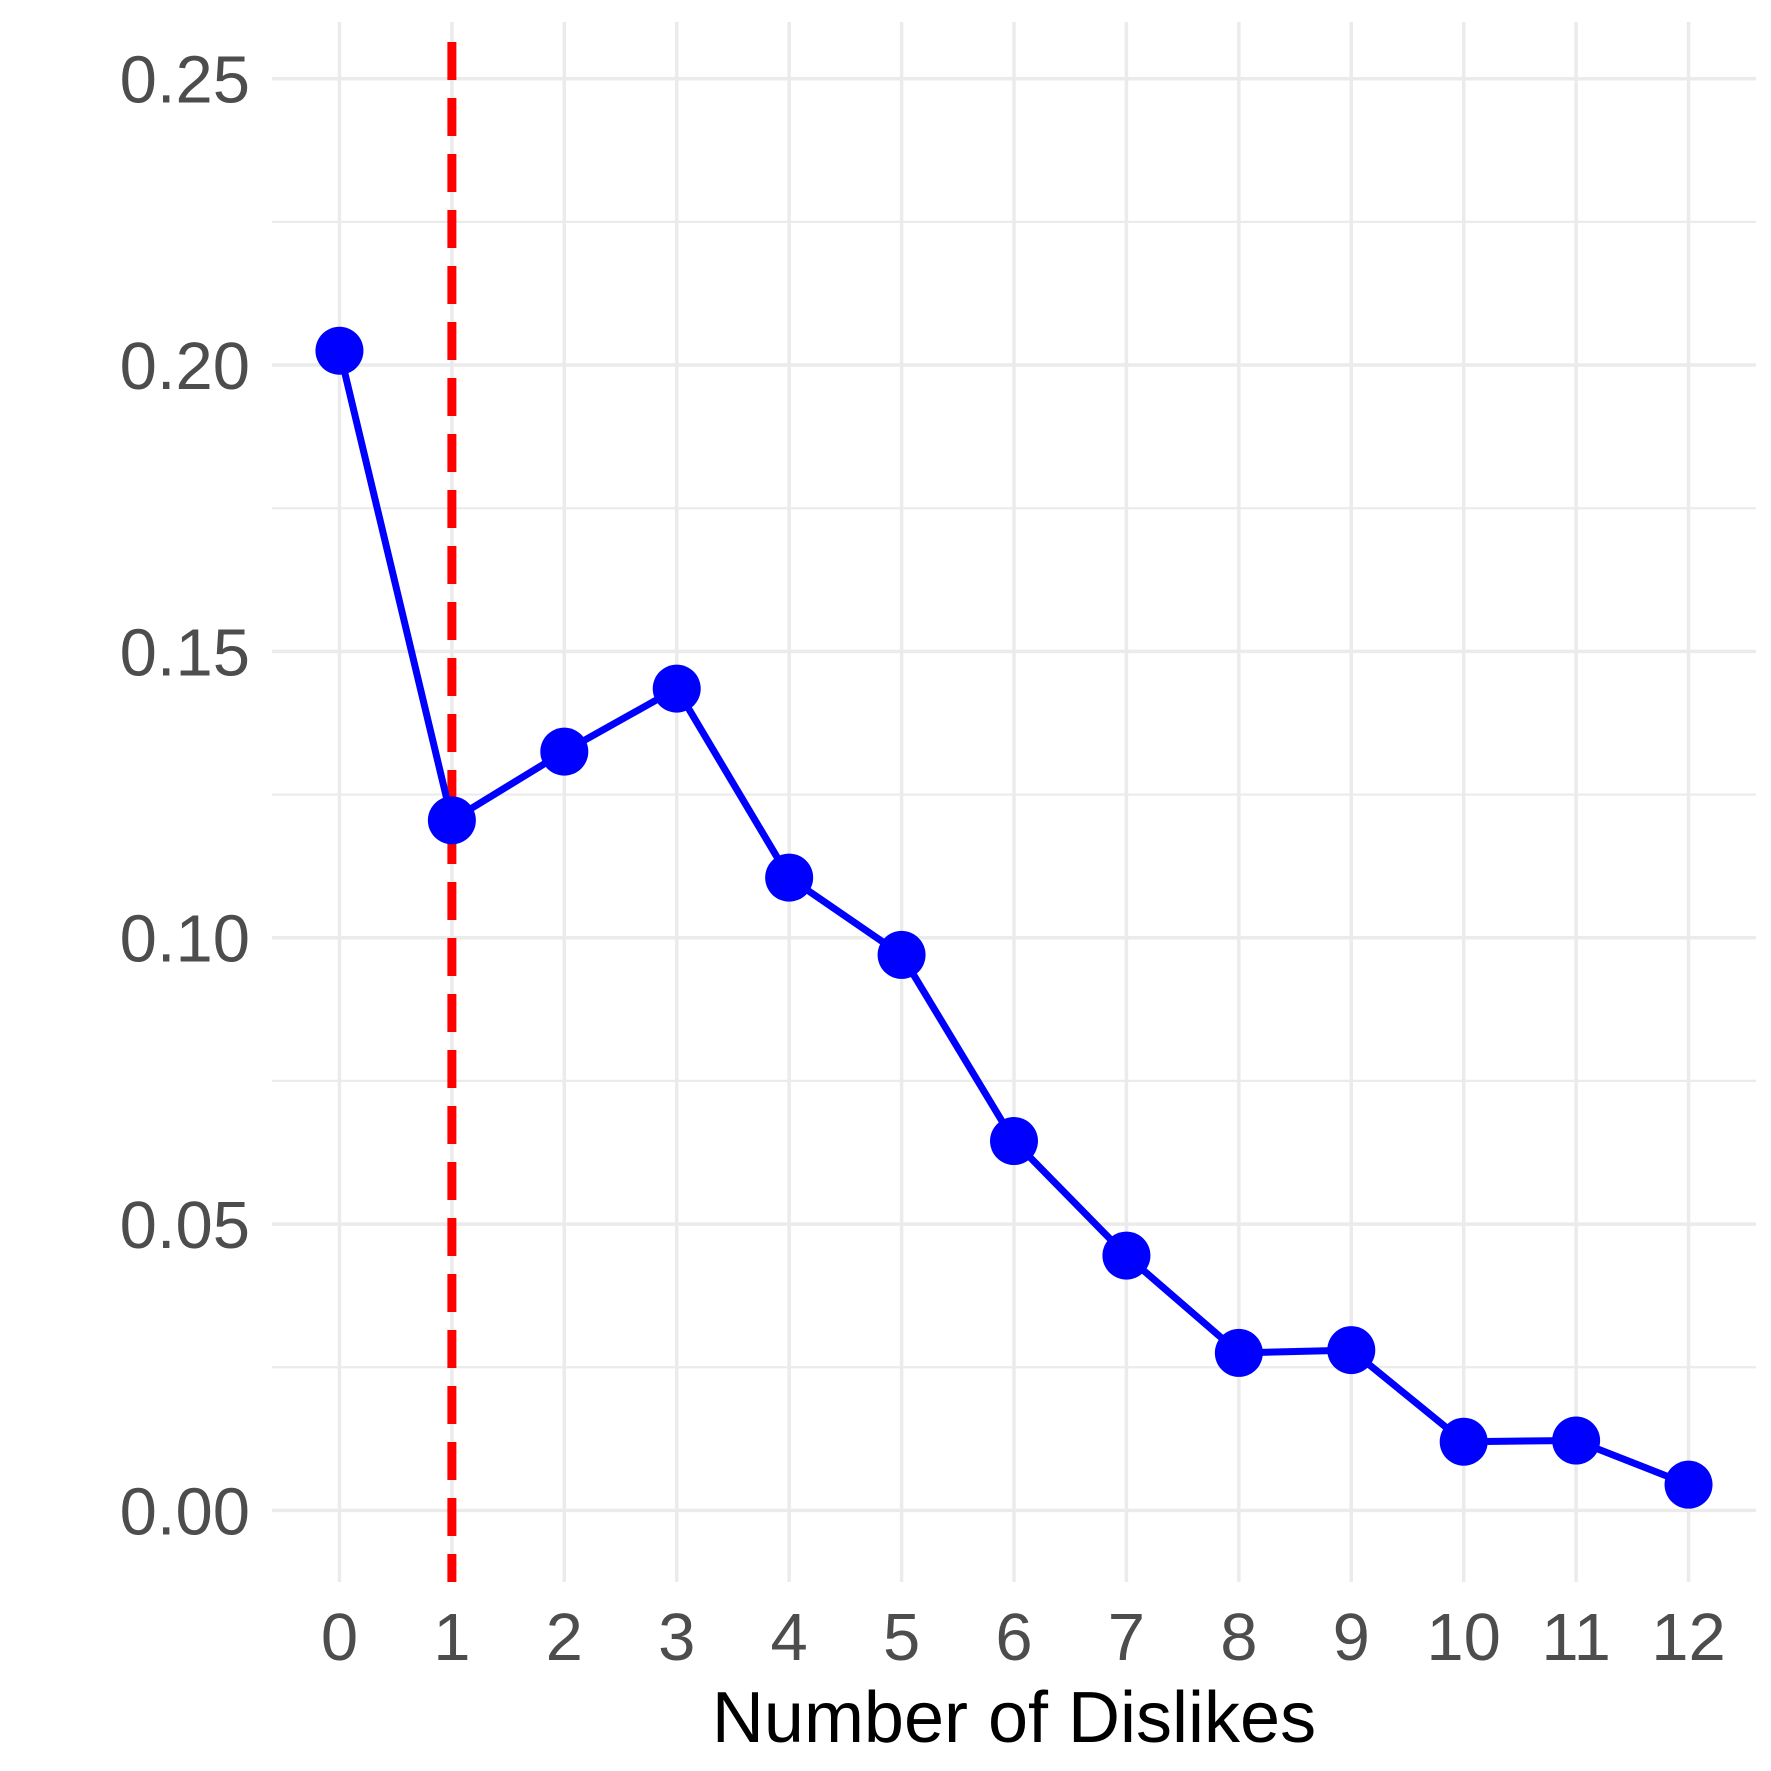 The height and width of the screenshot is (1771, 1771). Describe the element at coordinates (339, 1637) in the screenshot. I see `x-tick-label: 0` at that location.